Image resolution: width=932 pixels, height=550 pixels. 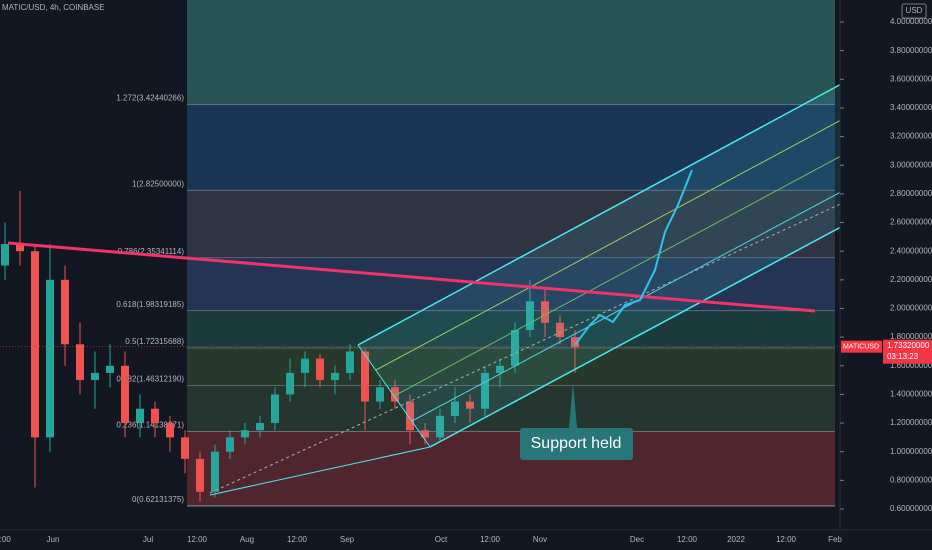 I want to click on symbol-tag, so click(x=861, y=346).